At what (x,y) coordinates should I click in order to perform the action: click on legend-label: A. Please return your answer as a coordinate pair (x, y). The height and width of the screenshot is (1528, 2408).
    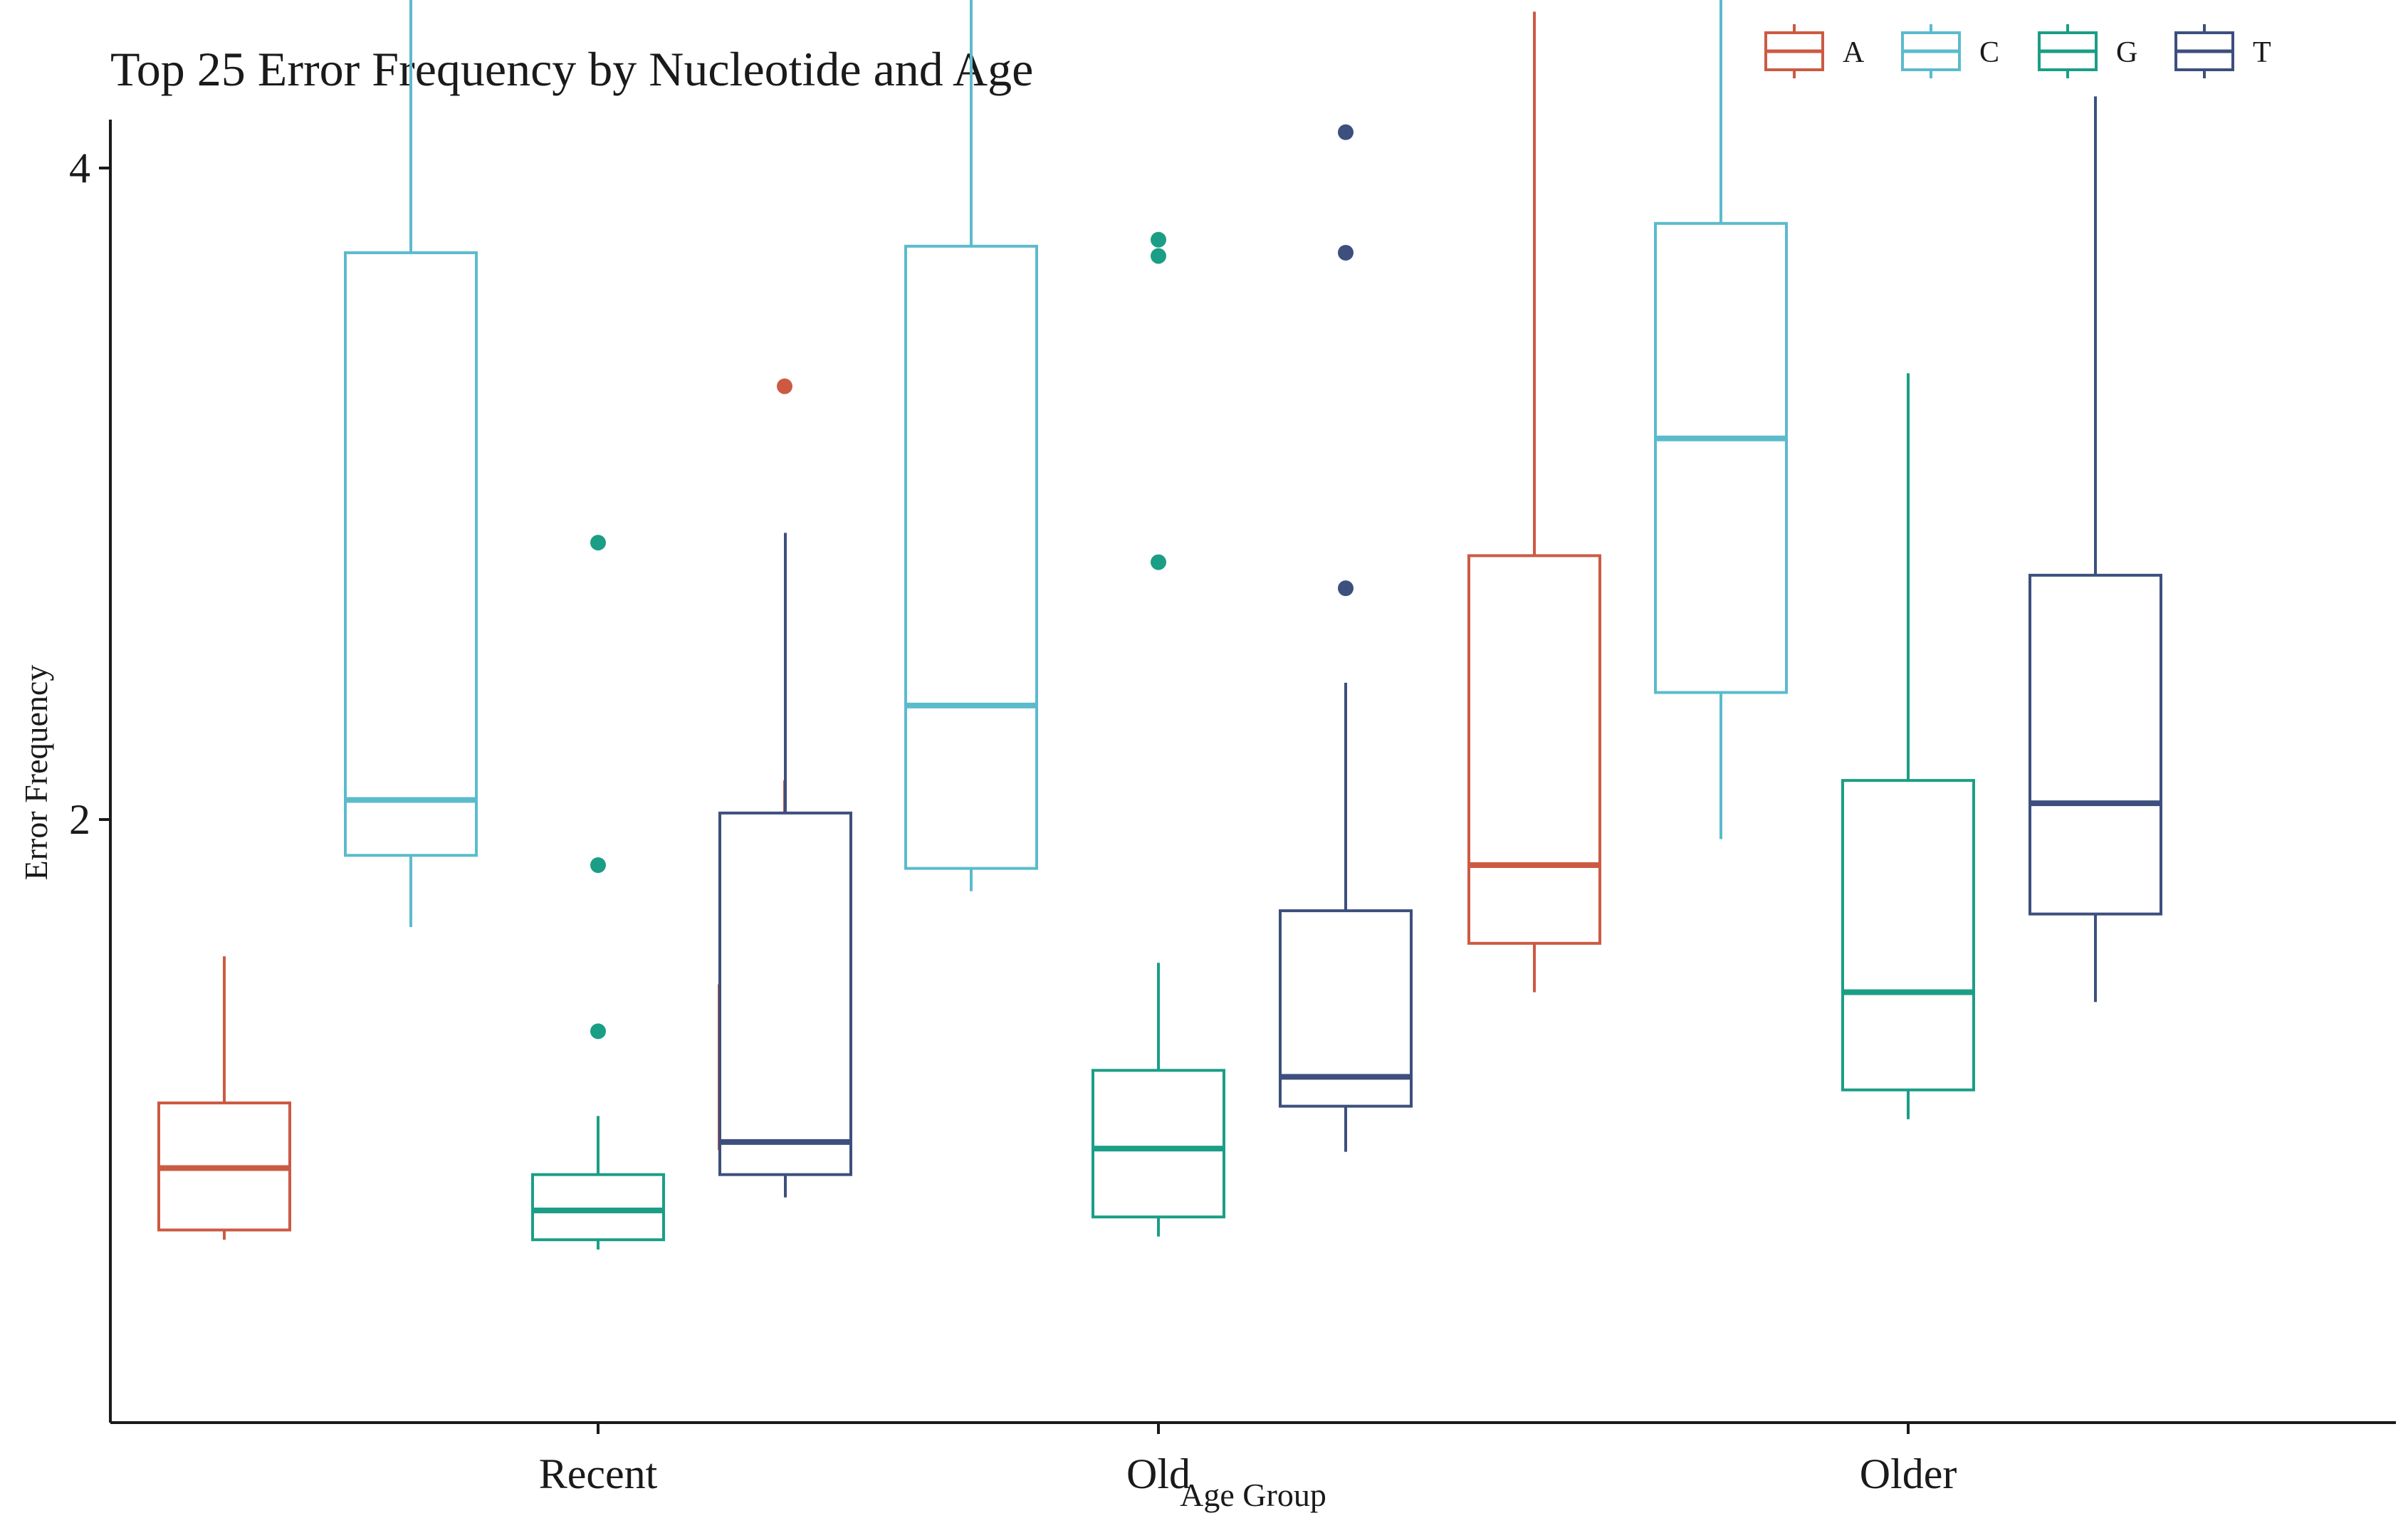
    Looking at the image, I should click on (1854, 52).